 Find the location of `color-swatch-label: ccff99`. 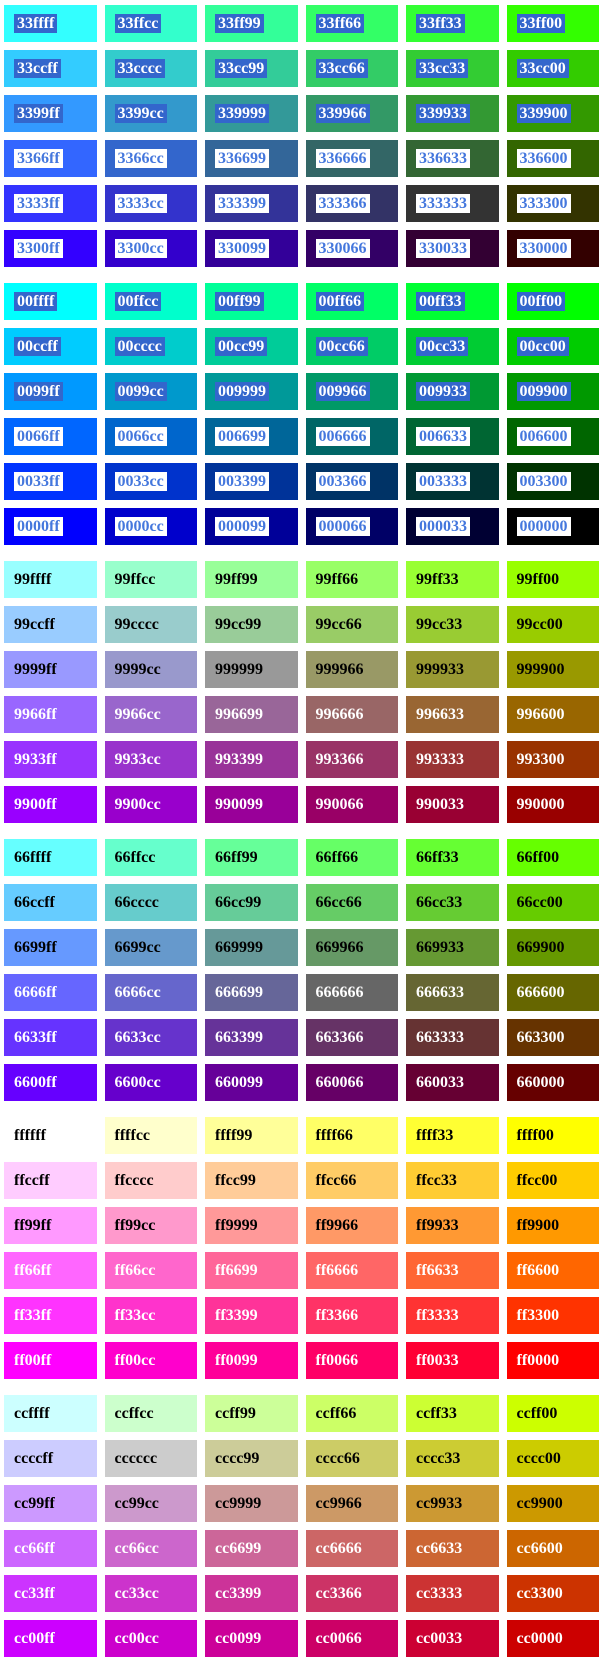

color-swatch-label: ccff99 is located at coordinates (235, 1413).